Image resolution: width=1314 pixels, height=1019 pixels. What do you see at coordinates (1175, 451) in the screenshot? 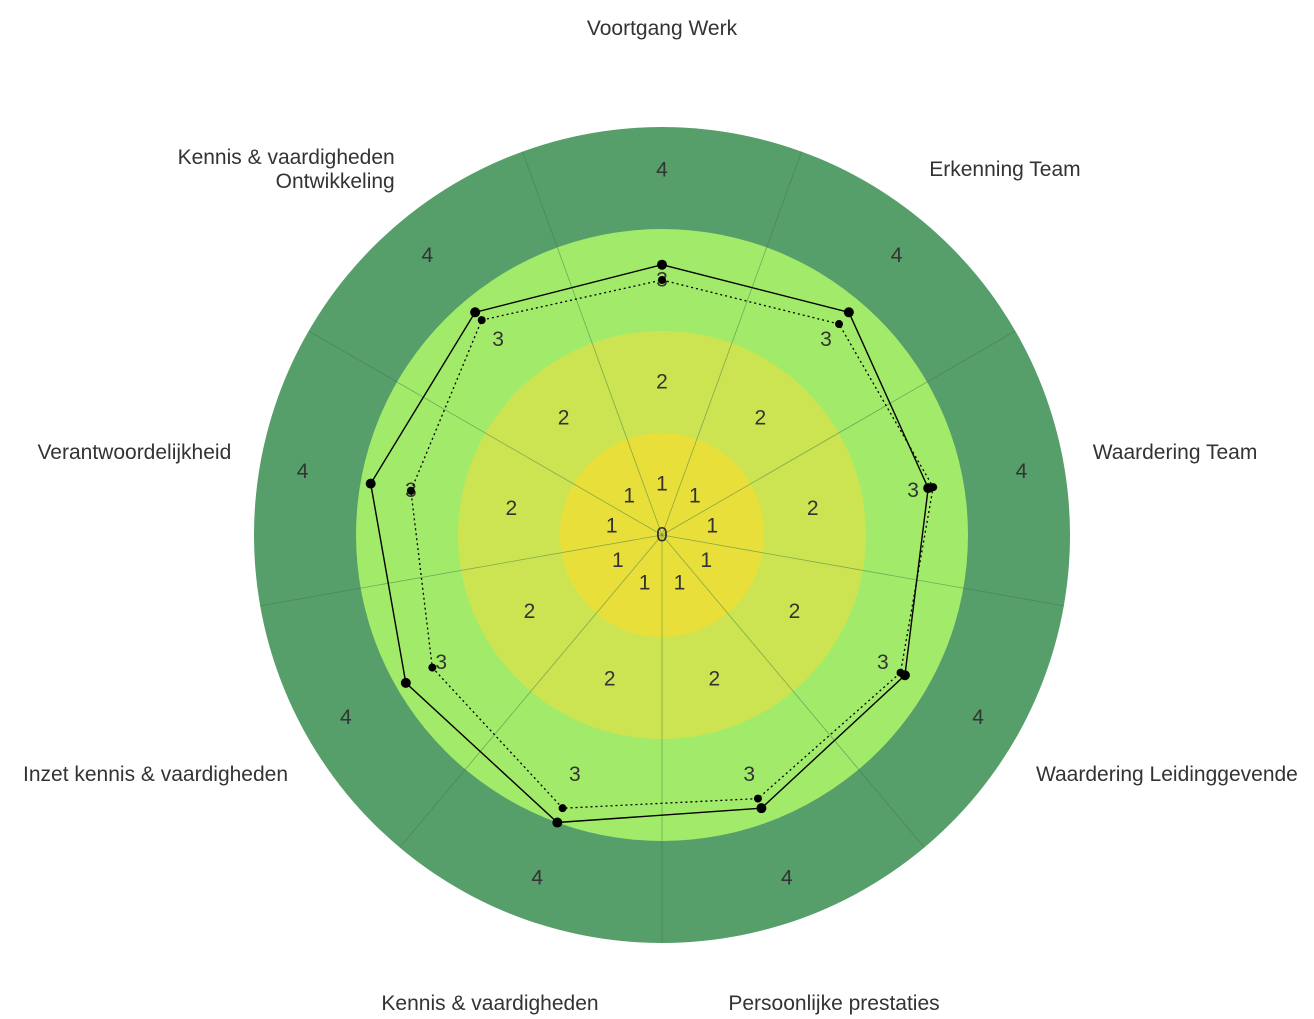
I see `radar-axis-label: Waardering Team` at bounding box center [1175, 451].